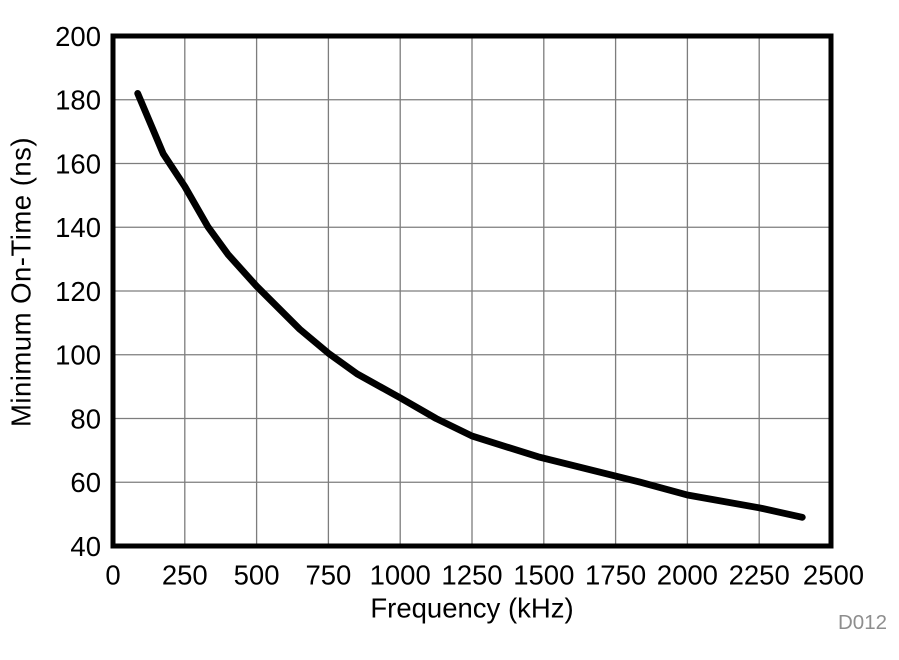 This screenshot has width=899, height=660. What do you see at coordinates (78, 100) in the screenshot?
I see `svg-text: 180` at bounding box center [78, 100].